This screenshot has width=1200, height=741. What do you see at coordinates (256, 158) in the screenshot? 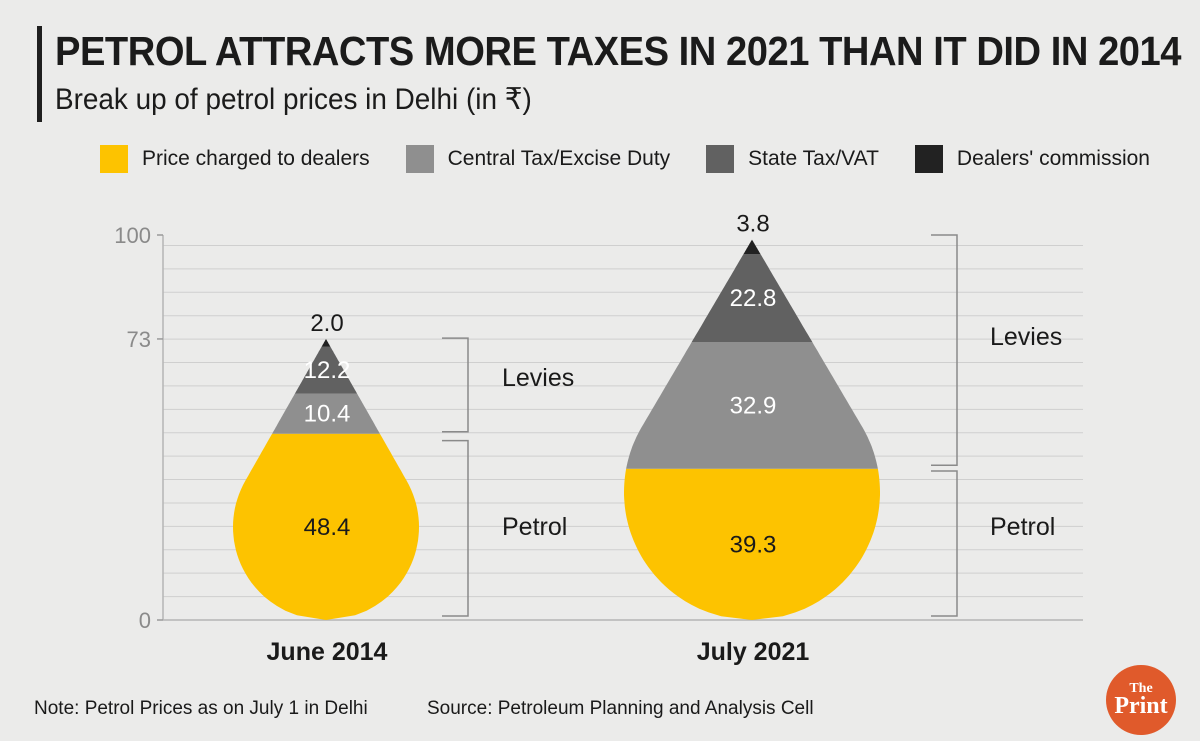
I see `legend-label: Price charged to dealers` at bounding box center [256, 158].